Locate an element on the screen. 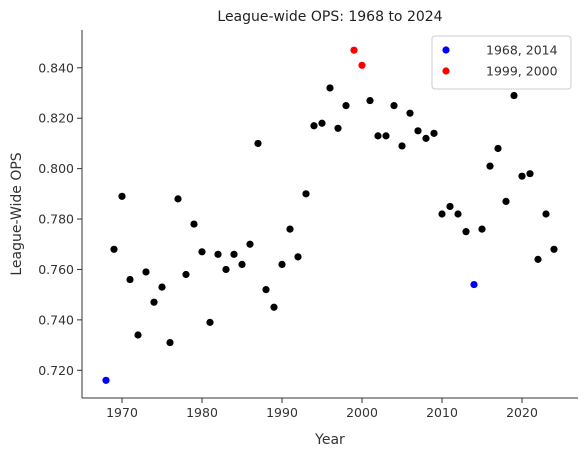 This screenshot has width=588, height=457. y-tick-label: 0.740 is located at coordinates (56, 319).